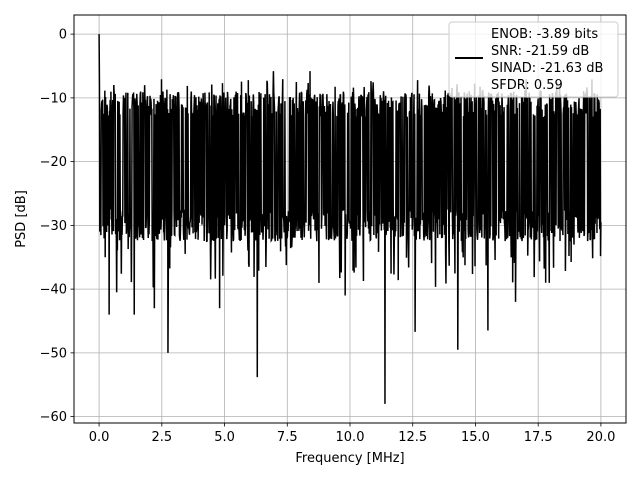 The image size is (640, 484). I want to click on legend-entry-sfdr: SFDR: 0.59, so click(527, 85).